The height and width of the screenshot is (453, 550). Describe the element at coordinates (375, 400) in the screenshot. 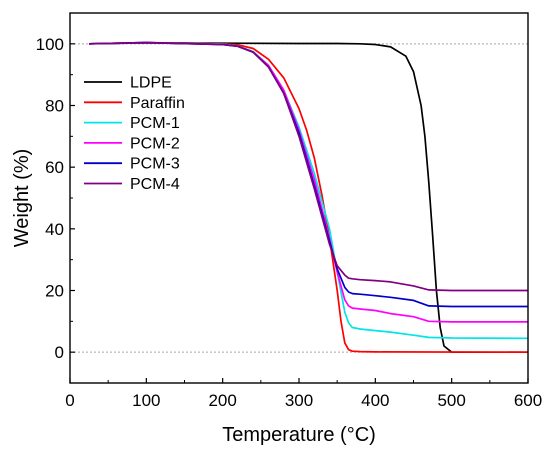

I see `x-tick-label: 400` at that location.